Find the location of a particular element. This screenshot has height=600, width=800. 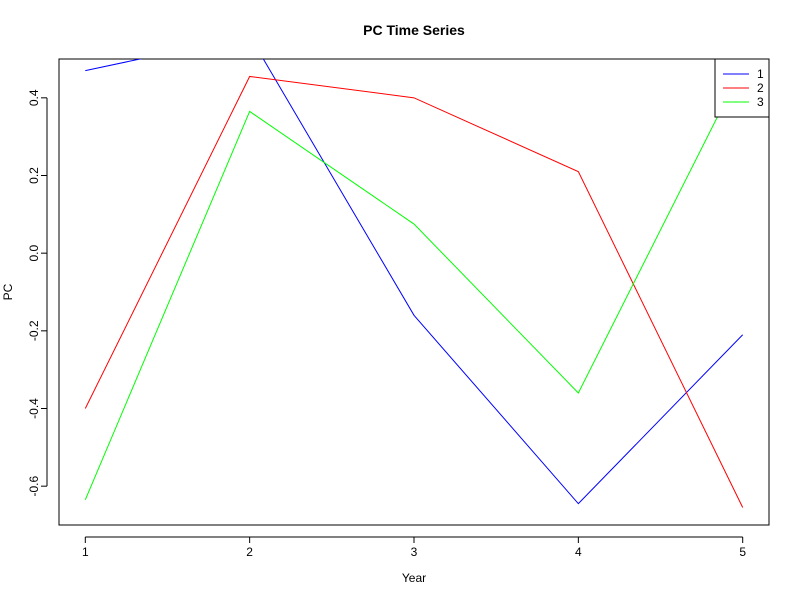

legend-label-3: 3 is located at coordinates (760, 102).